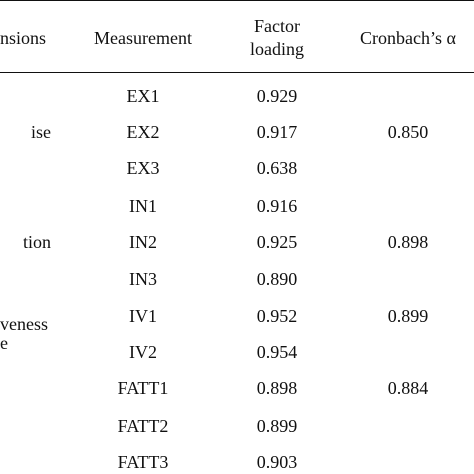 The image size is (474, 474). What do you see at coordinates (277, 206) in the screenshot?
I see `table-cell-loading: 0.916` at bounding box center [277, 206].